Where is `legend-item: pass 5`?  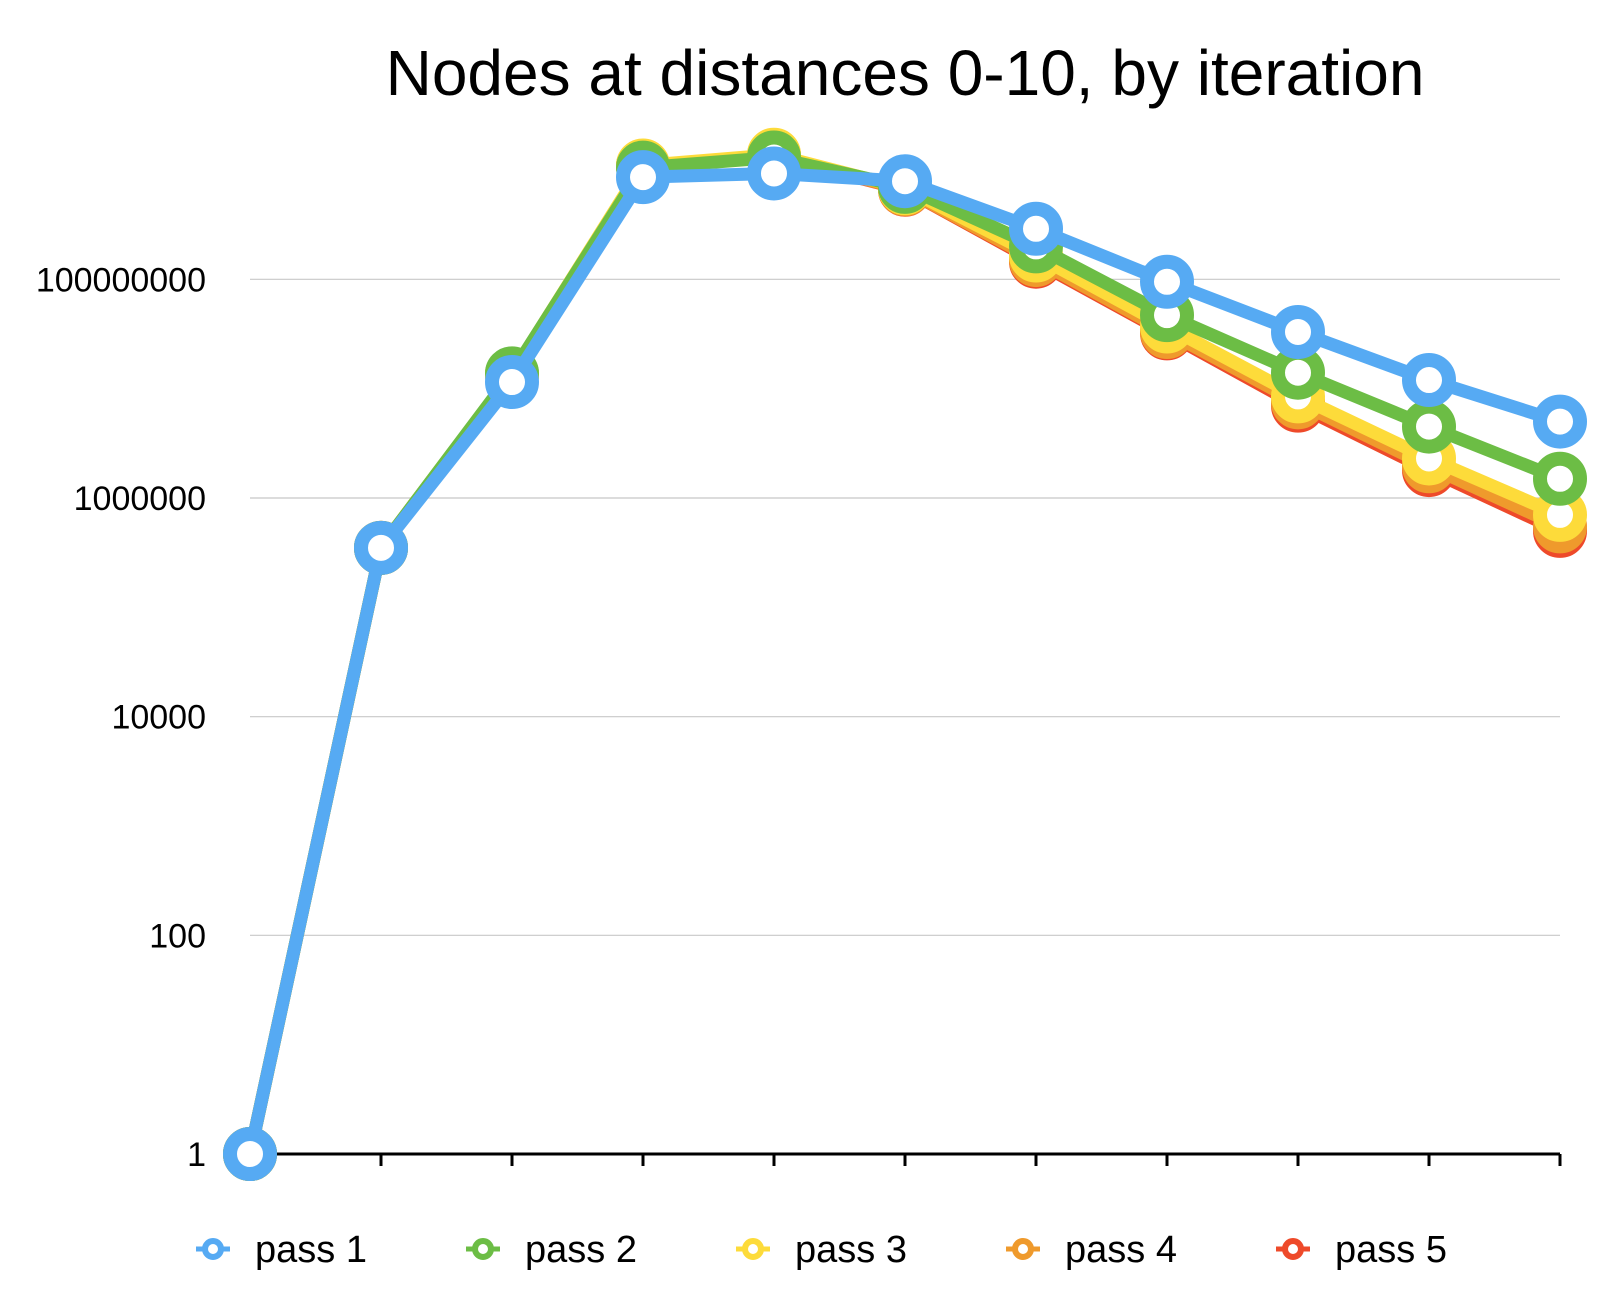 legend-item: pass 5 is located at coordinates (1361, 1250).